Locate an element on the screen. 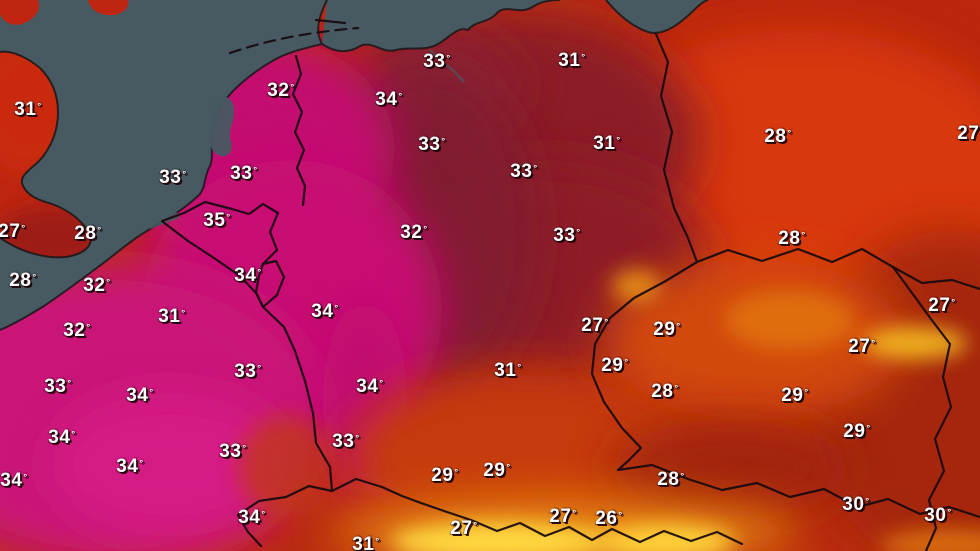 Image resolution: width=980 pixels, height=551 pixels. coastline-baltic is located at coordinates (657, 17).